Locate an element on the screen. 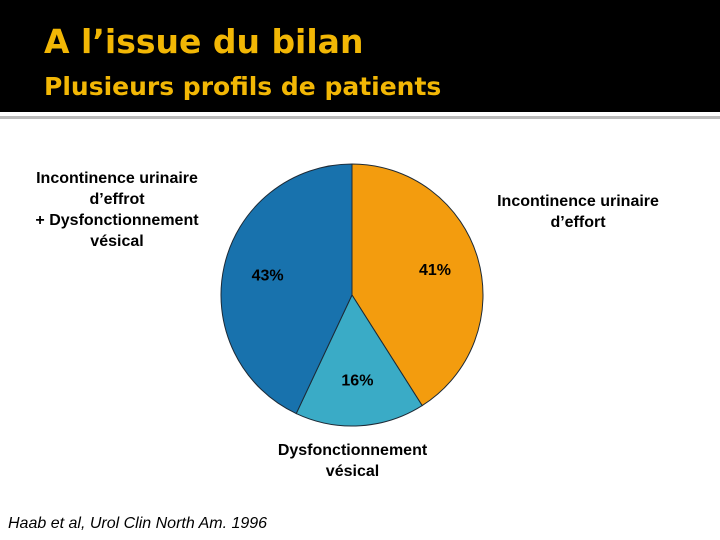 This screenshot has width=720, height=540. category-label: Incontinence urinaire d’effort is located at coordinates (578, 212).